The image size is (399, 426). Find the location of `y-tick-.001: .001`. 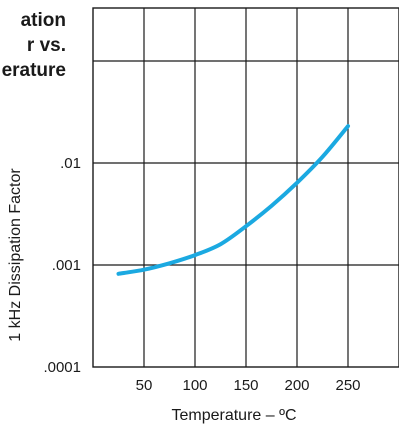

y-tick-.001: .001 is located at coordinates (66, 265).